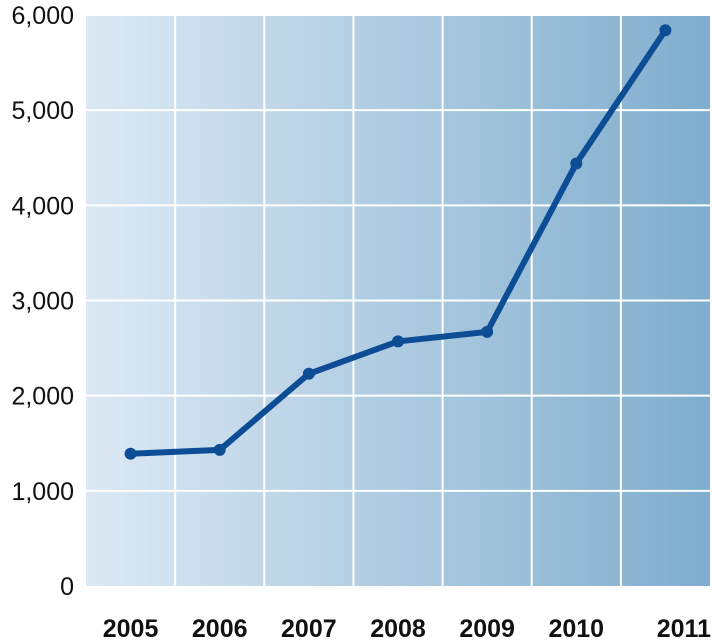 The width and height of the screenshot is (714, 644). Describe the element at coordinates (67, 587) in the screenshot. I see `y-tick-label: 0` at that location.